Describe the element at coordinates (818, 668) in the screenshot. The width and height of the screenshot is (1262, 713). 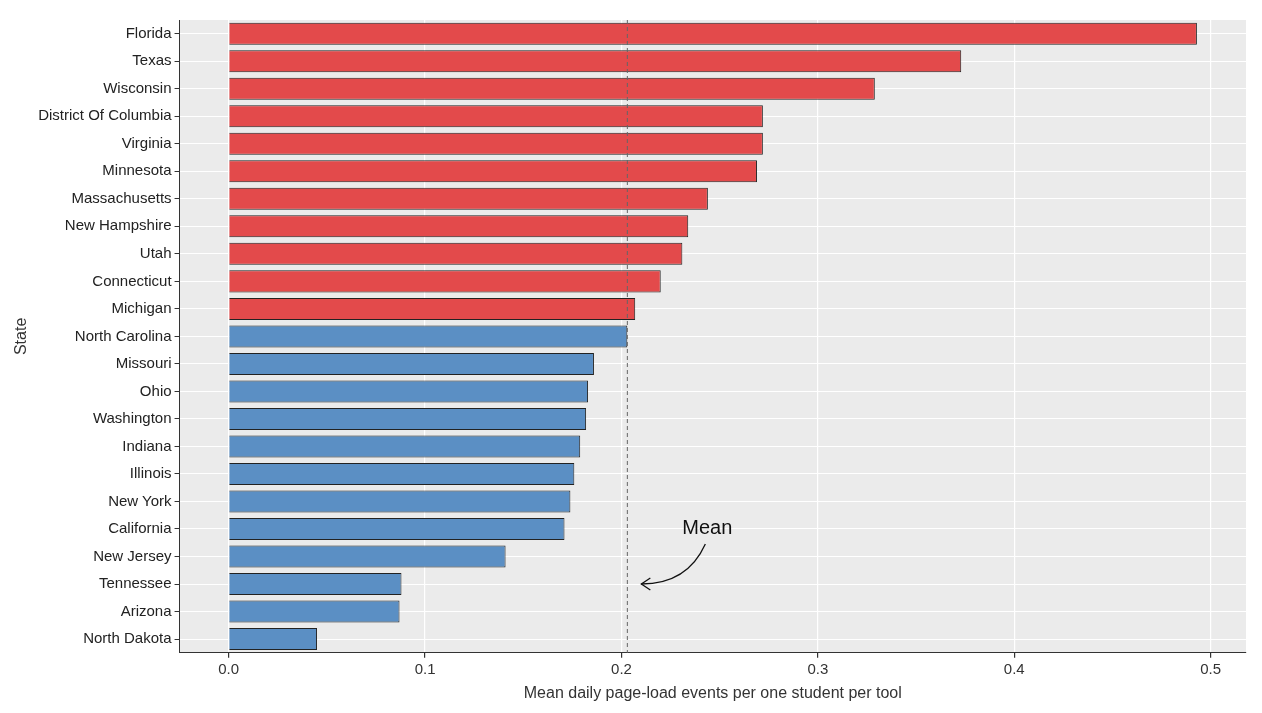
I see `x-tick-label: 0.3` at that location.